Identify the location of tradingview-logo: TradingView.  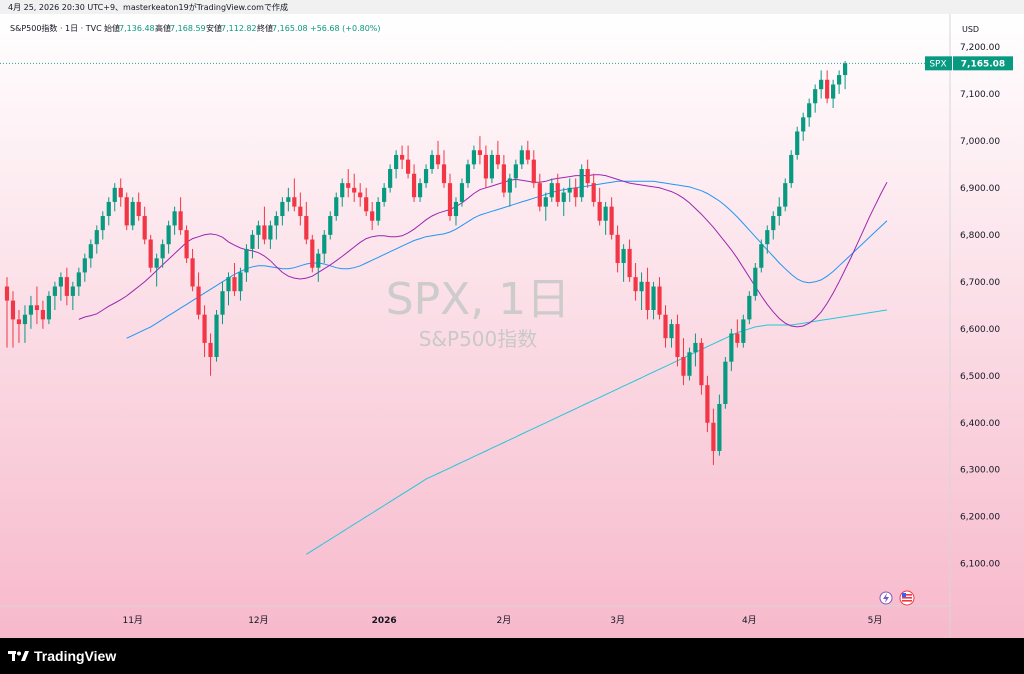
(62, 656).